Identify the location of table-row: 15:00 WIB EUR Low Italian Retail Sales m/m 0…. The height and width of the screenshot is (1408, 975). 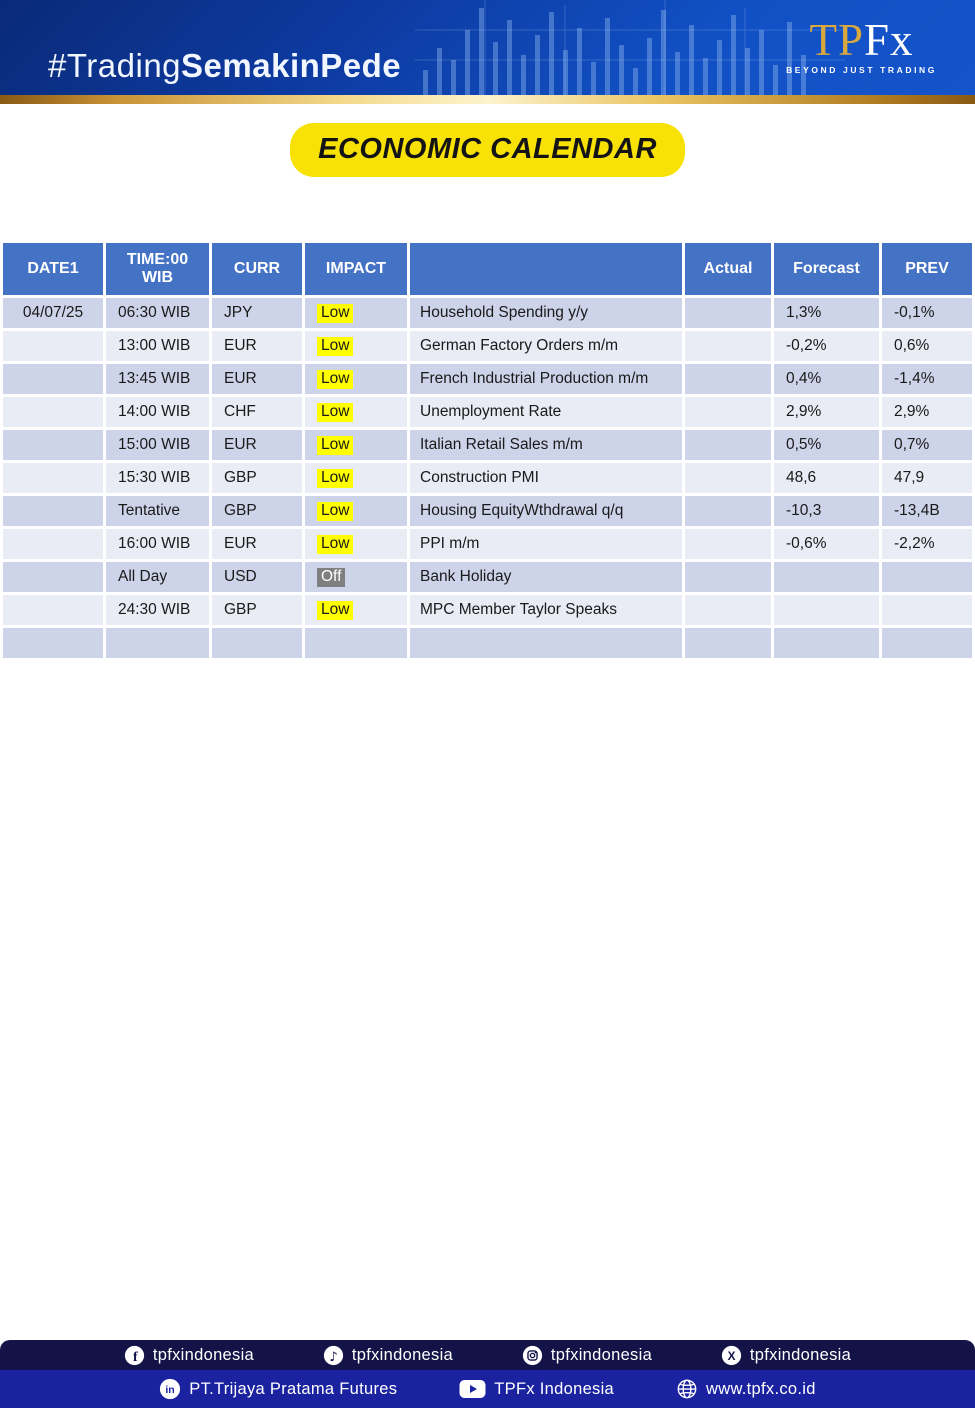
(487, 445).